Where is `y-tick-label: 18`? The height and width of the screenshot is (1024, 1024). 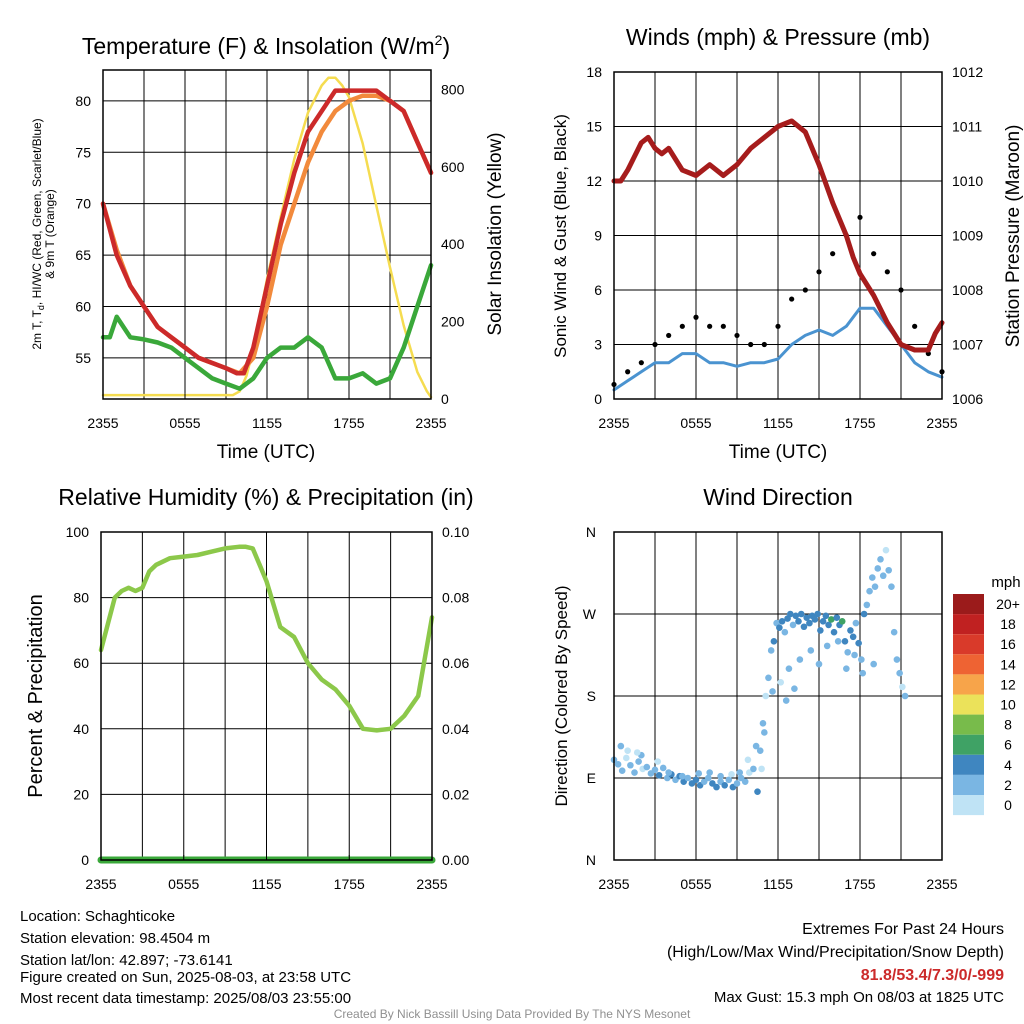
y-tick-label: 18 is located at coordinates (594, 72).